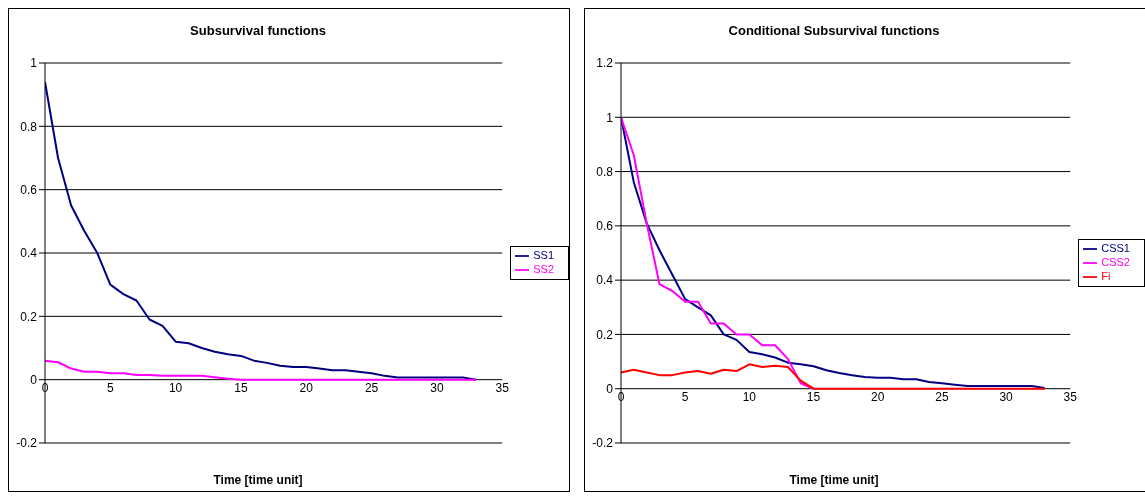  I want to click on legend-label: SS1, so click(543, 254).